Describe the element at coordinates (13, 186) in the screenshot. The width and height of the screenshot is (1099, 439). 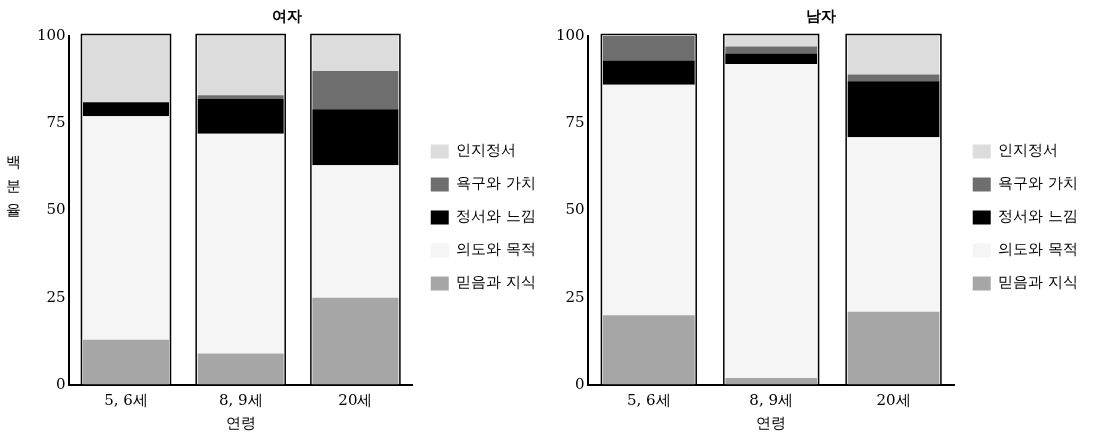
I see `y-axis-title: 백분율` at that location.